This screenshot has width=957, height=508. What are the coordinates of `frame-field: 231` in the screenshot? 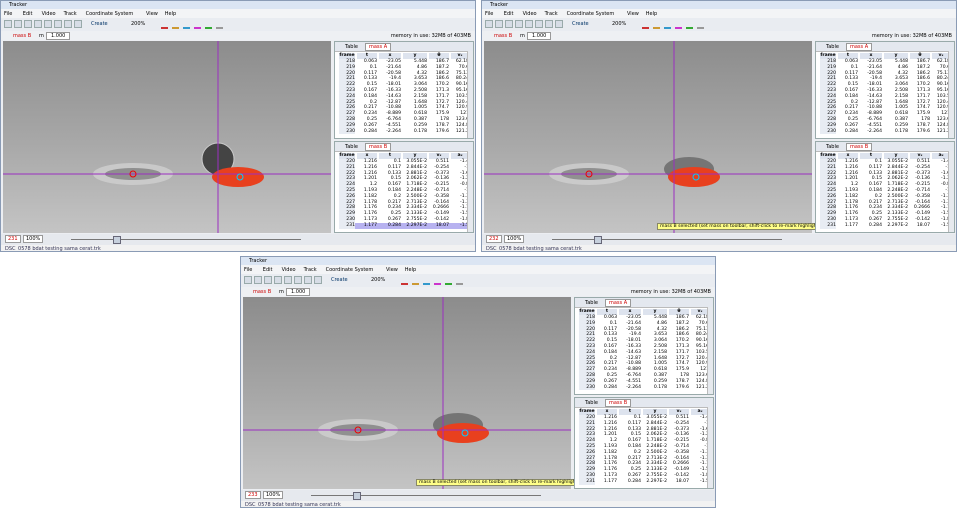 It's located at (13, 239).